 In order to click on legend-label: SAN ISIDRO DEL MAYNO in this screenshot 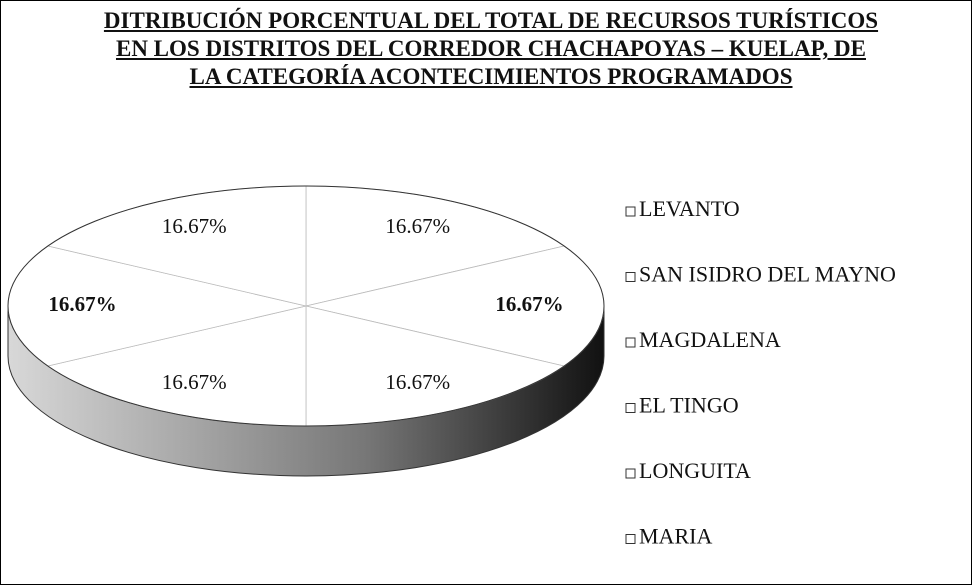, I will do `click(767, 274)`.